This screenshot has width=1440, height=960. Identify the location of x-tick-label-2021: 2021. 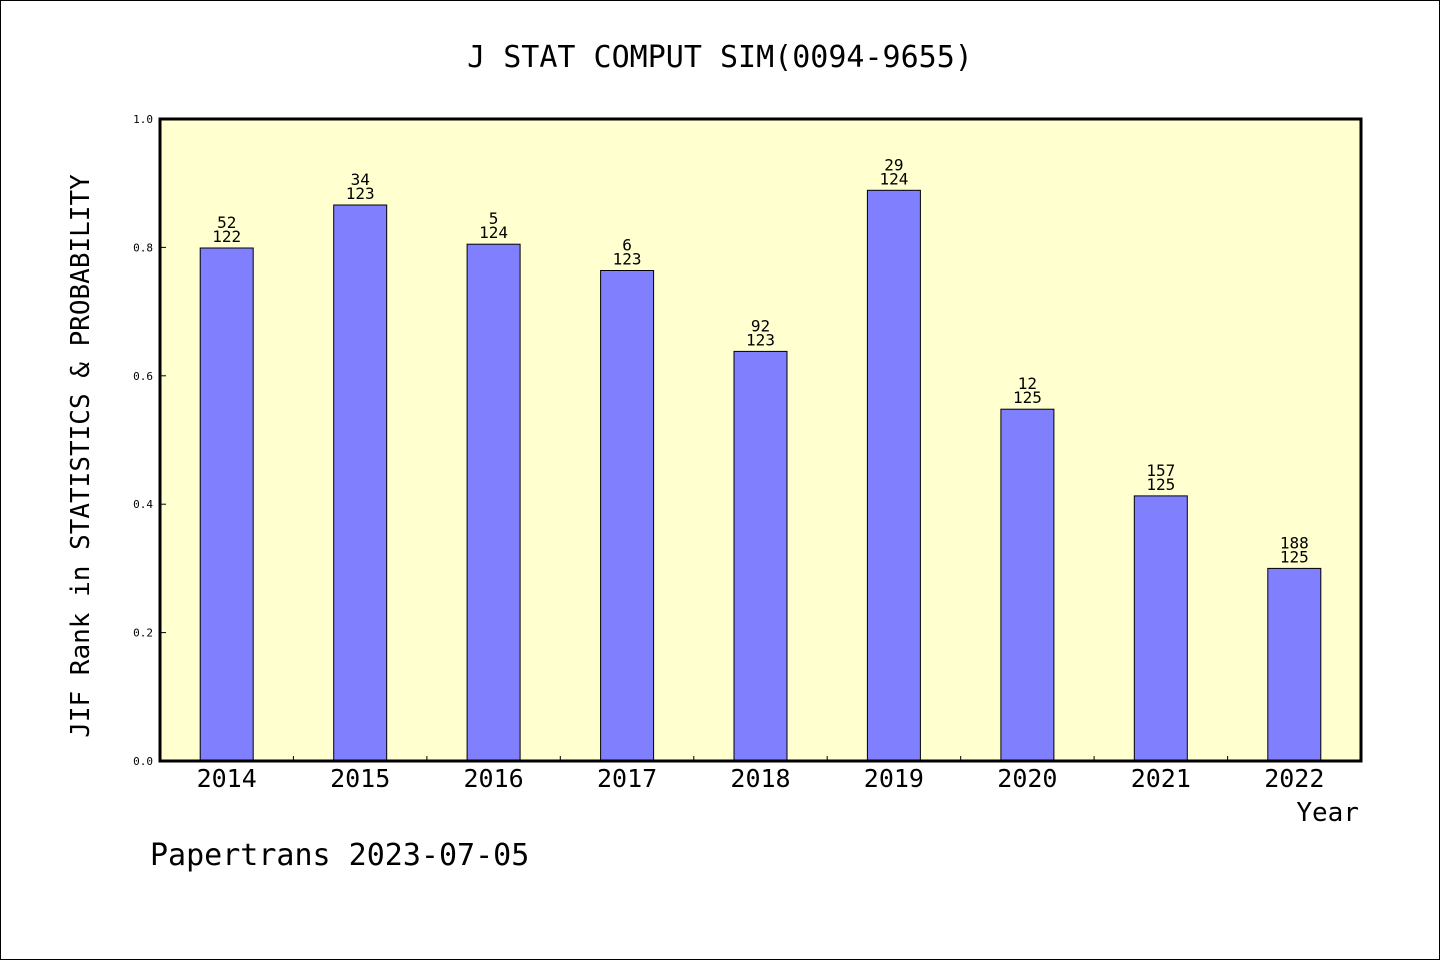
(1161, 778).